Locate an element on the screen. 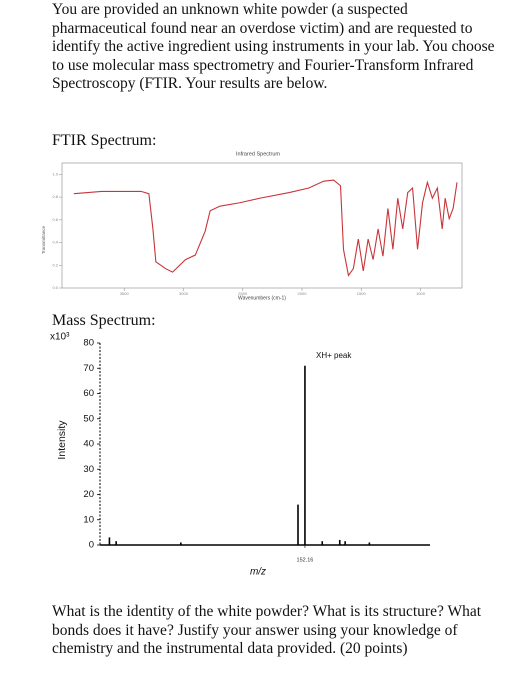  y-tick-label: 20 is located at coordinates (88, 494).